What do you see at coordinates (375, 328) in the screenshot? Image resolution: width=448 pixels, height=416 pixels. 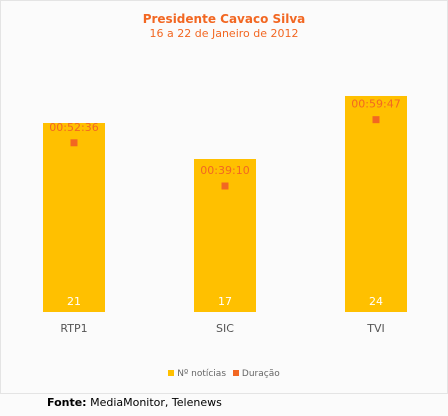 I see `category-label: TVI` at bounding box center [375, 328].